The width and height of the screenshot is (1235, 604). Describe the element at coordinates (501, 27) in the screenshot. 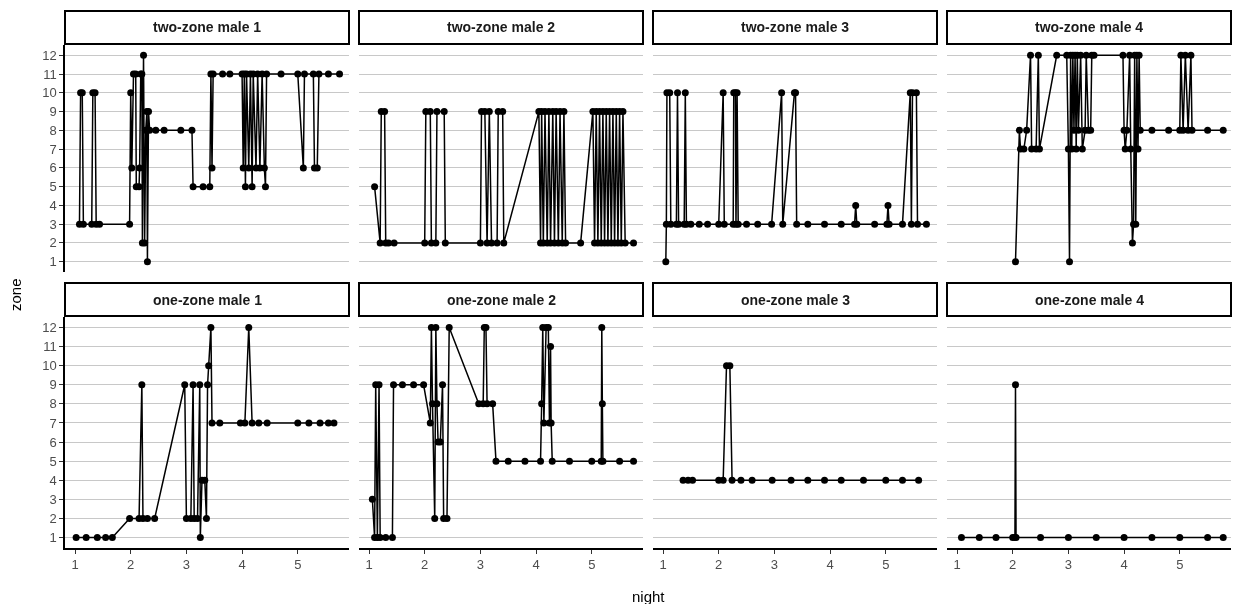

I see `chart-title: two-zone male 2` at that location.